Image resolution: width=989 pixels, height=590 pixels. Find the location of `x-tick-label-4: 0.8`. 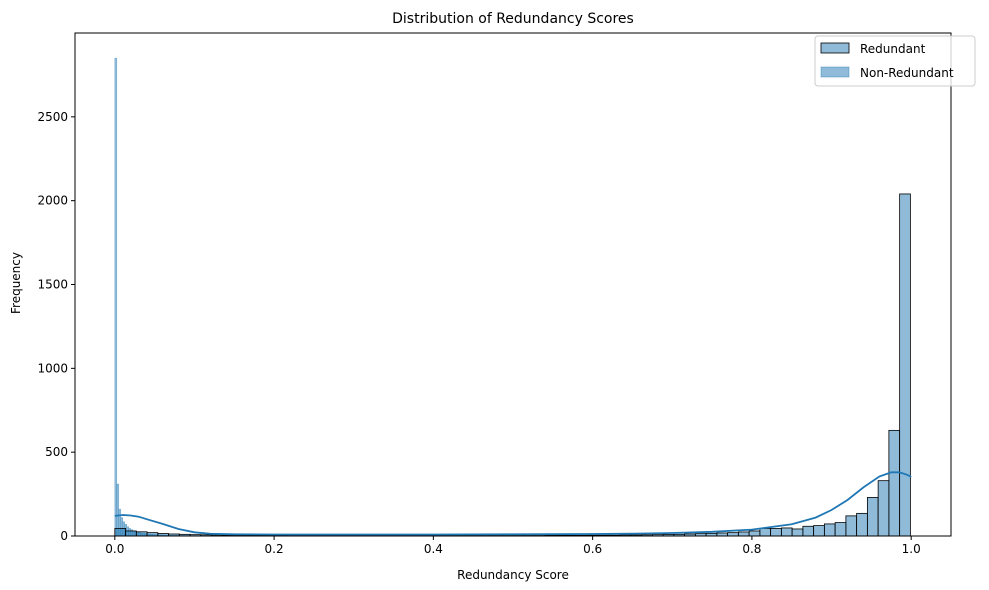

x-tick-label-4: 0.8 is located at coordinates (751, 549).